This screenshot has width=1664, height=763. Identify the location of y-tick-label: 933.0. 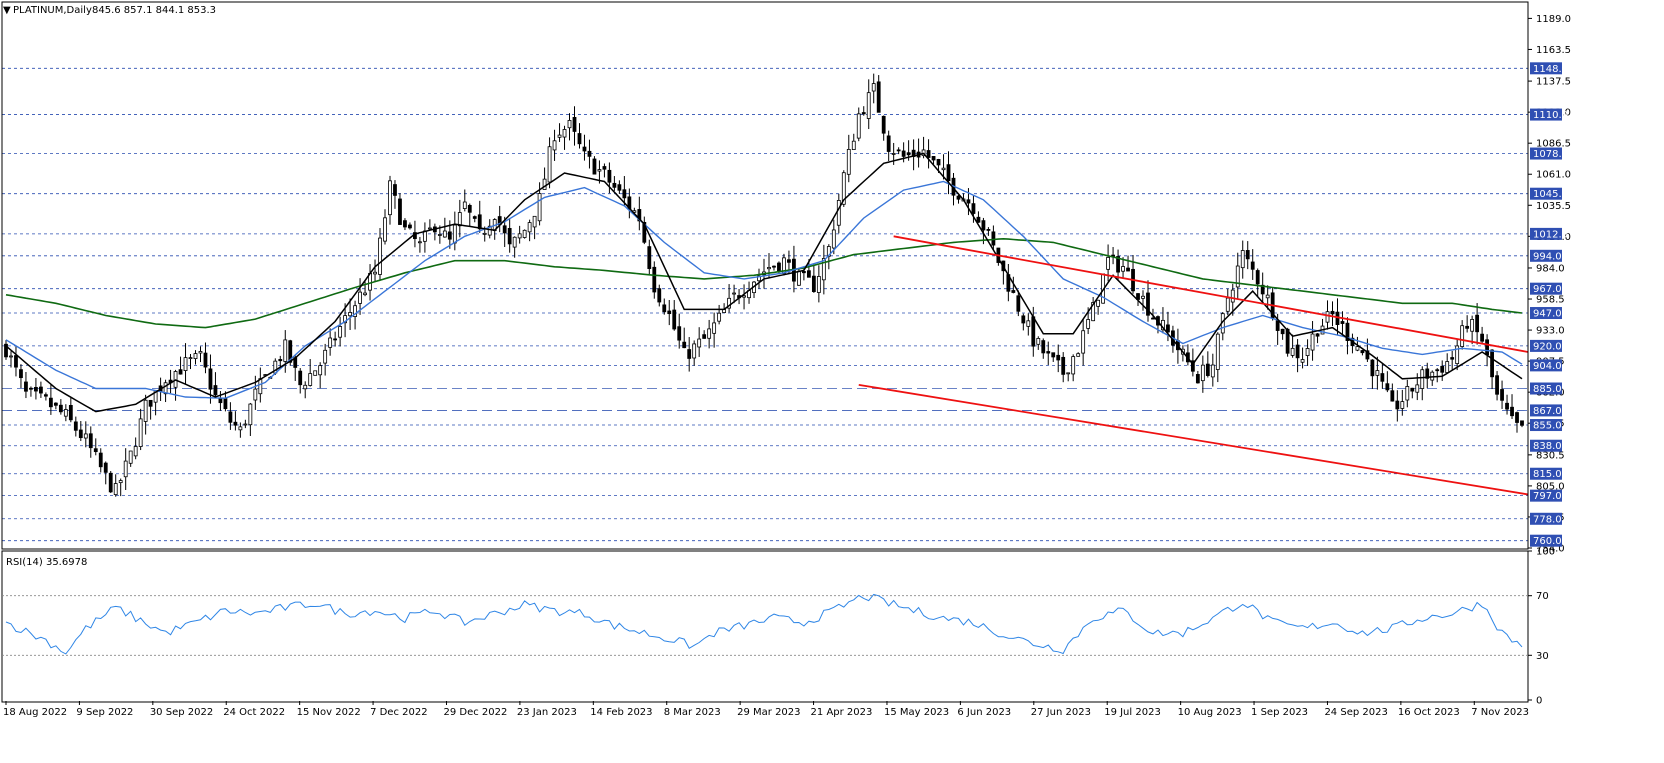
(1550, 331).